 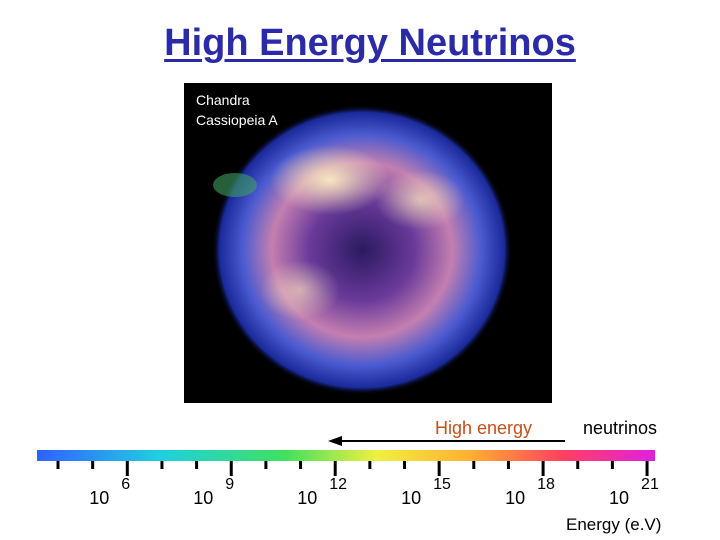 What do you see at coordinates (335, 441) in the screenshot?
I see `arrow-head` at bounding box center [335, 441].